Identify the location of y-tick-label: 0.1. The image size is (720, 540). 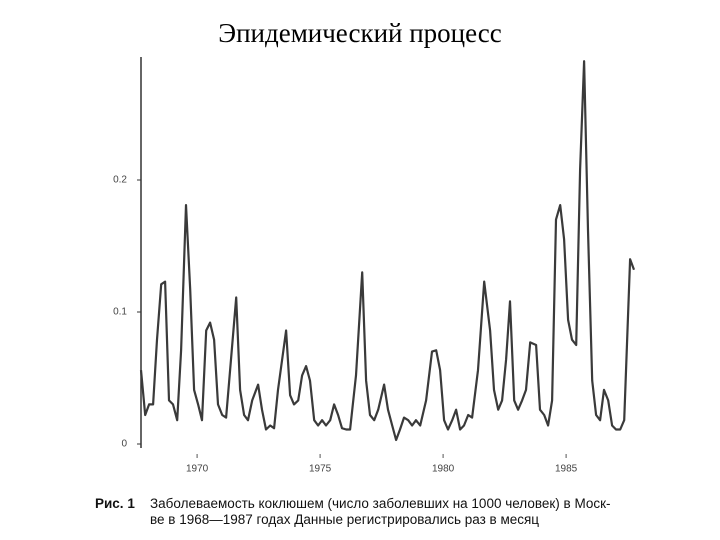
(120, 312).